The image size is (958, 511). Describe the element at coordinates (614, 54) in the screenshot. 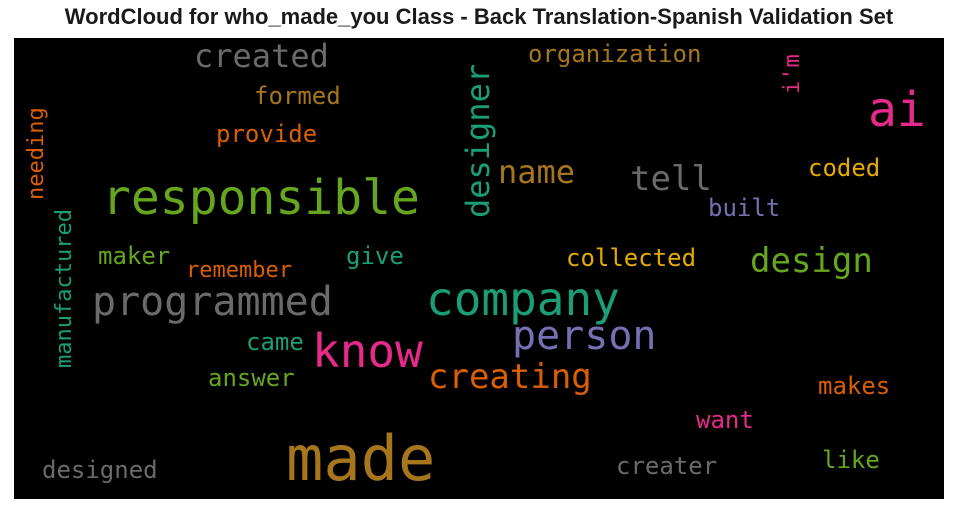

I see `word-organization: organization` at that location.